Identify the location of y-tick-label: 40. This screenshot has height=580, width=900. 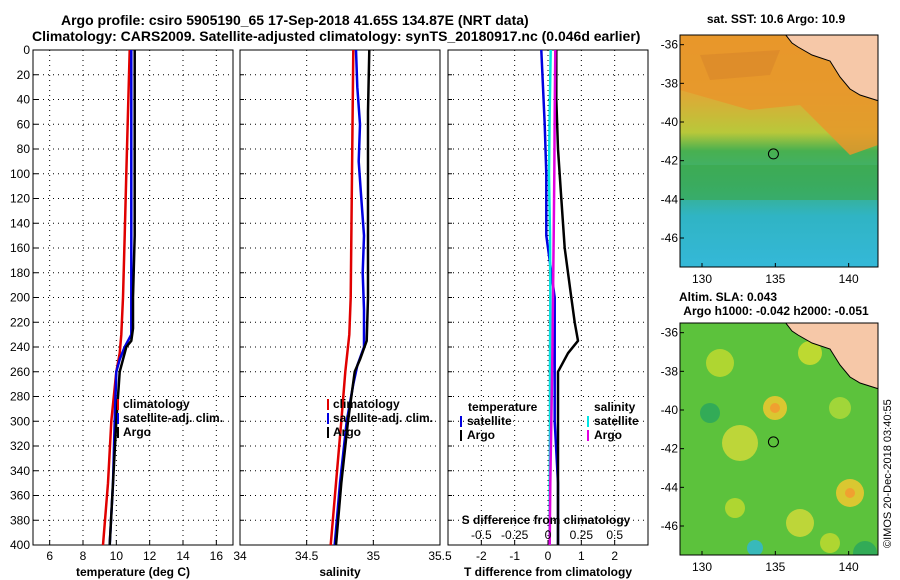
(24, 100).